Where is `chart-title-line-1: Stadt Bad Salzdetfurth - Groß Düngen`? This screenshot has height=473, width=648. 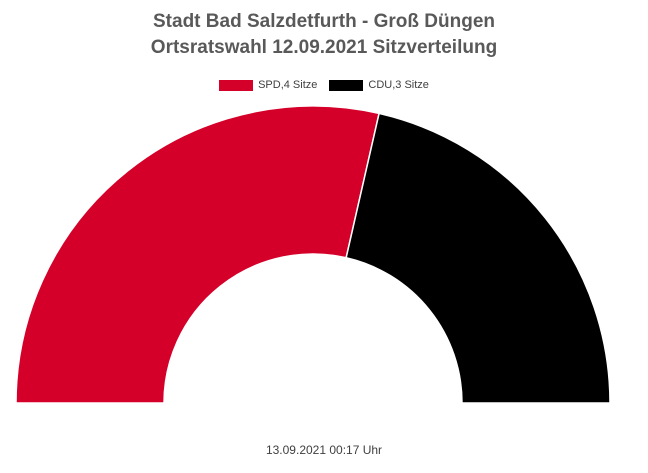 chart-title-line-1: Stadt Bad Salzdetfurth - Groß Düngen is located at coordinates (324, 21).